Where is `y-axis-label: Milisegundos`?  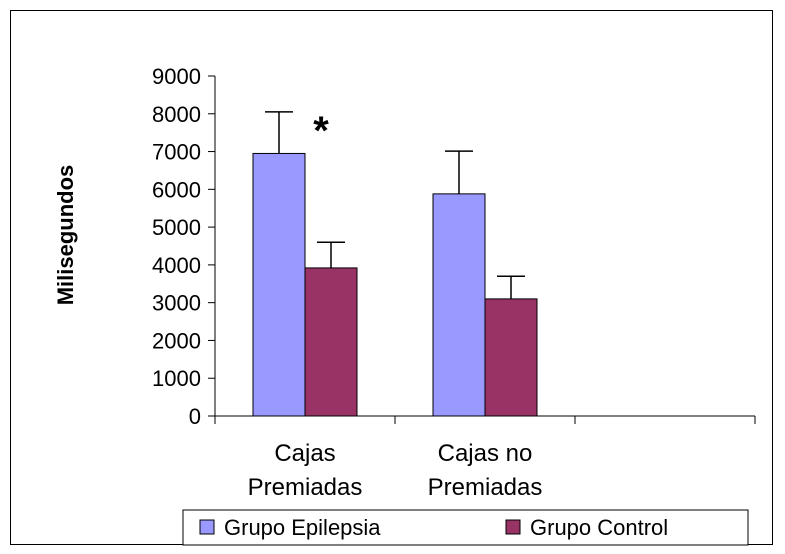
y-axis-label: Milisegundos is located at coordinates (65, 235).